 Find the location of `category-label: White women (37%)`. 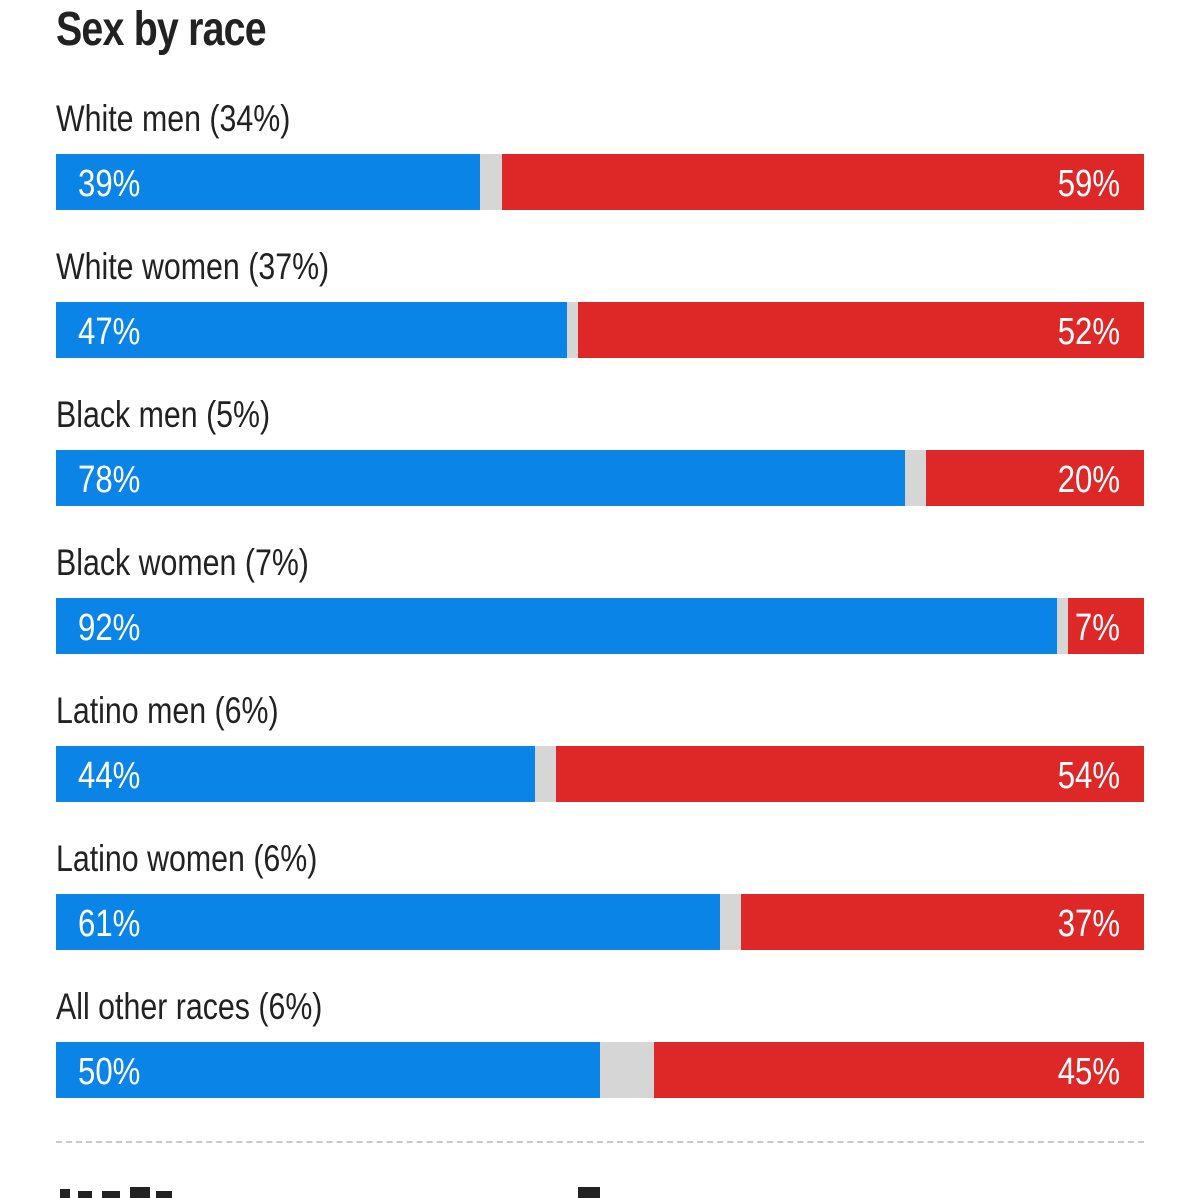

category-label: White women (37%) is located at coordinates (193, 266).